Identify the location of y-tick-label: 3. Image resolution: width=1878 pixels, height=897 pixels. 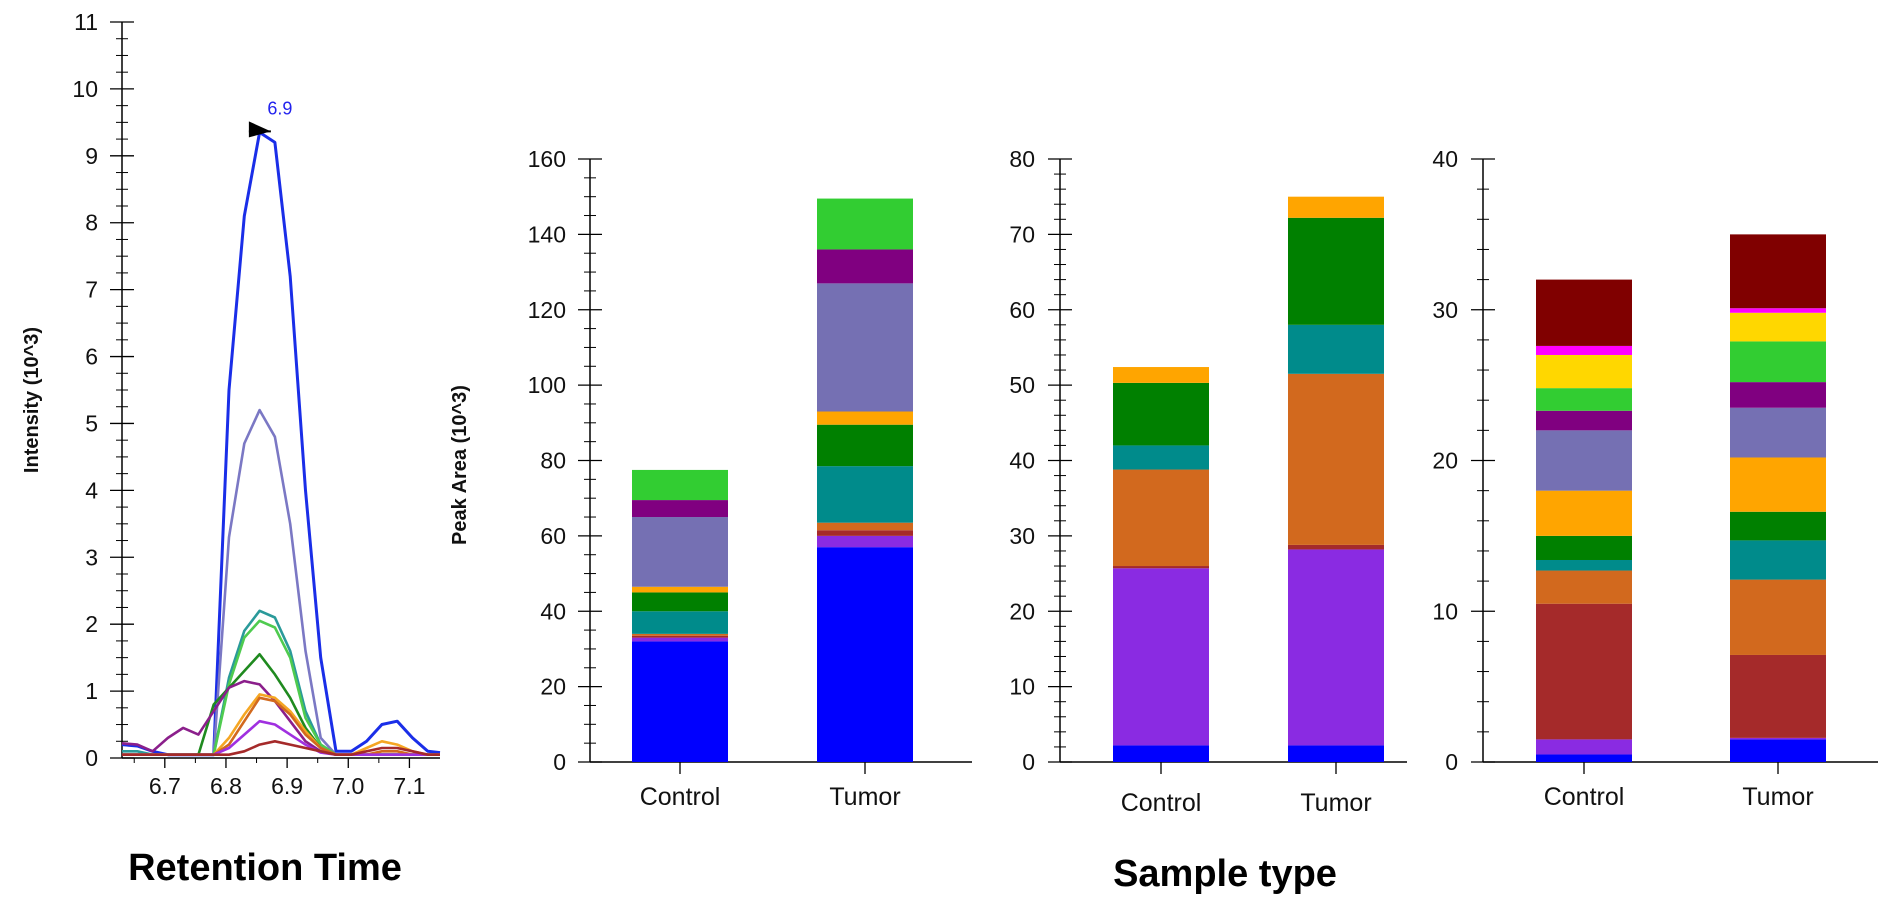
(91, 557).